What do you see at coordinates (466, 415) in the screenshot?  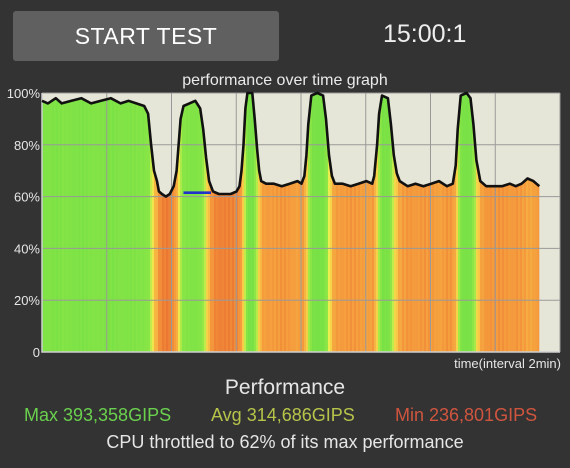 I see `min-performance: Min 236,801GIPS` at bounding box center [466, 415].